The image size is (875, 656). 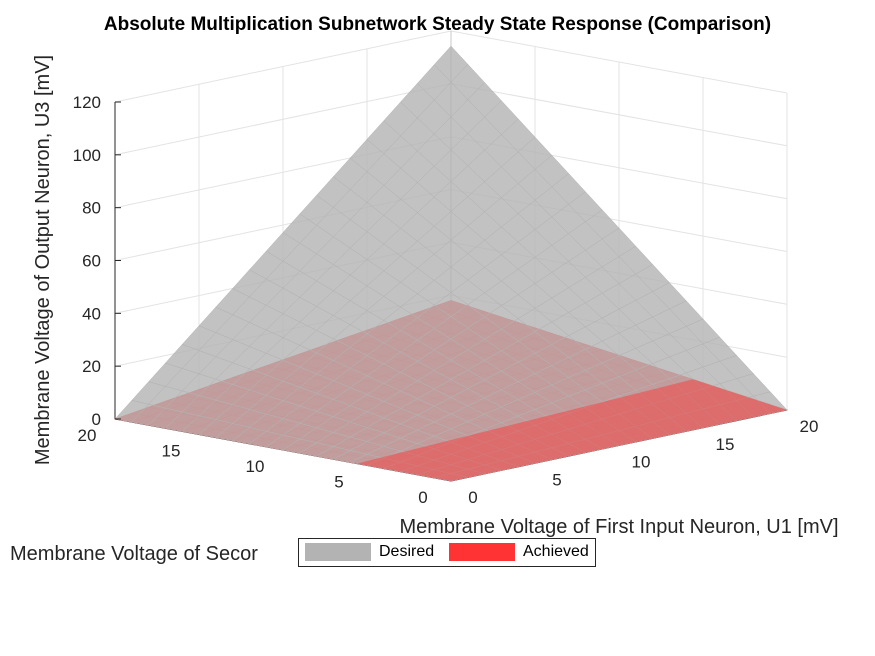 What do you see at coordinates (422, 497) in the screenshot?
I see `y-tick-label: 0` at bounding box center [422, 497].